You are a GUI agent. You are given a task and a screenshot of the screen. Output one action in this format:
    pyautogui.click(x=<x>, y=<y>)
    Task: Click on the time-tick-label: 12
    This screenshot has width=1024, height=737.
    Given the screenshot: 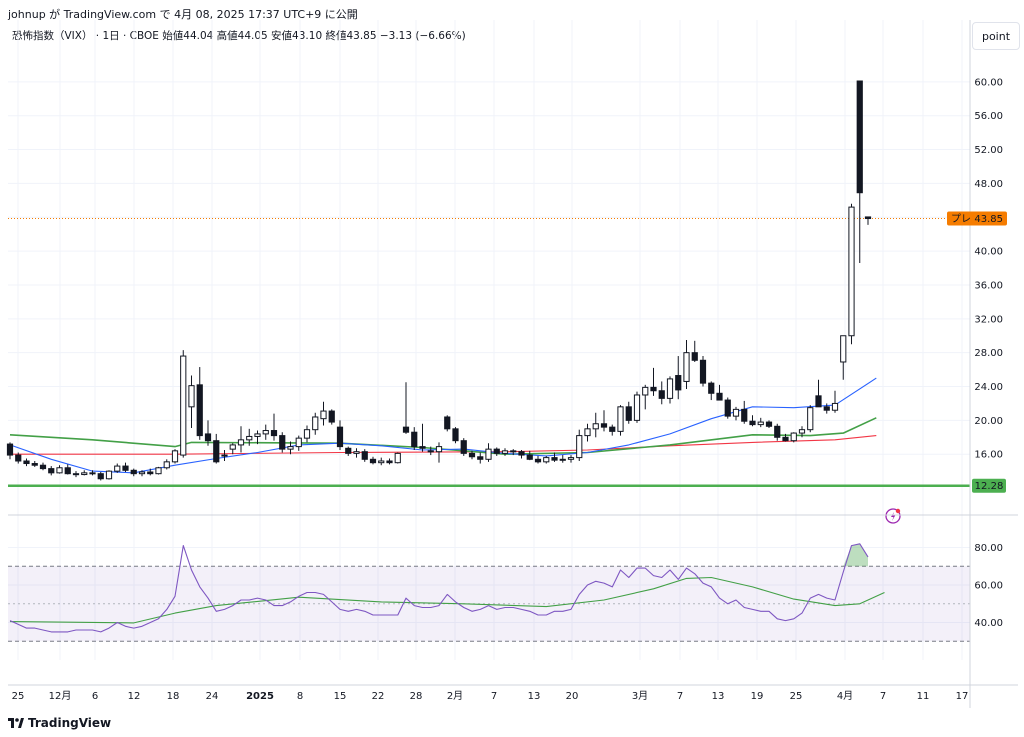 What is the action you would take?
    pyautogui.click(x=134, y=696)
    